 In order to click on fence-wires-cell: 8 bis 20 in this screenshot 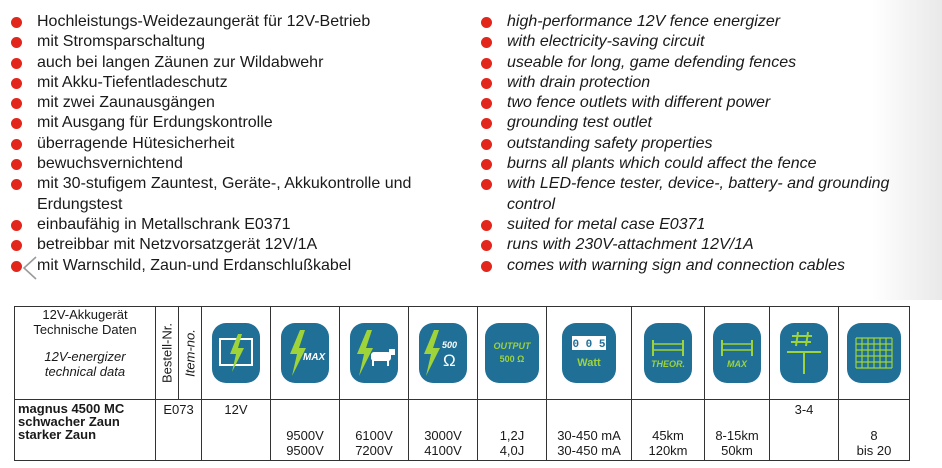, I will do `click(874, 430)`.